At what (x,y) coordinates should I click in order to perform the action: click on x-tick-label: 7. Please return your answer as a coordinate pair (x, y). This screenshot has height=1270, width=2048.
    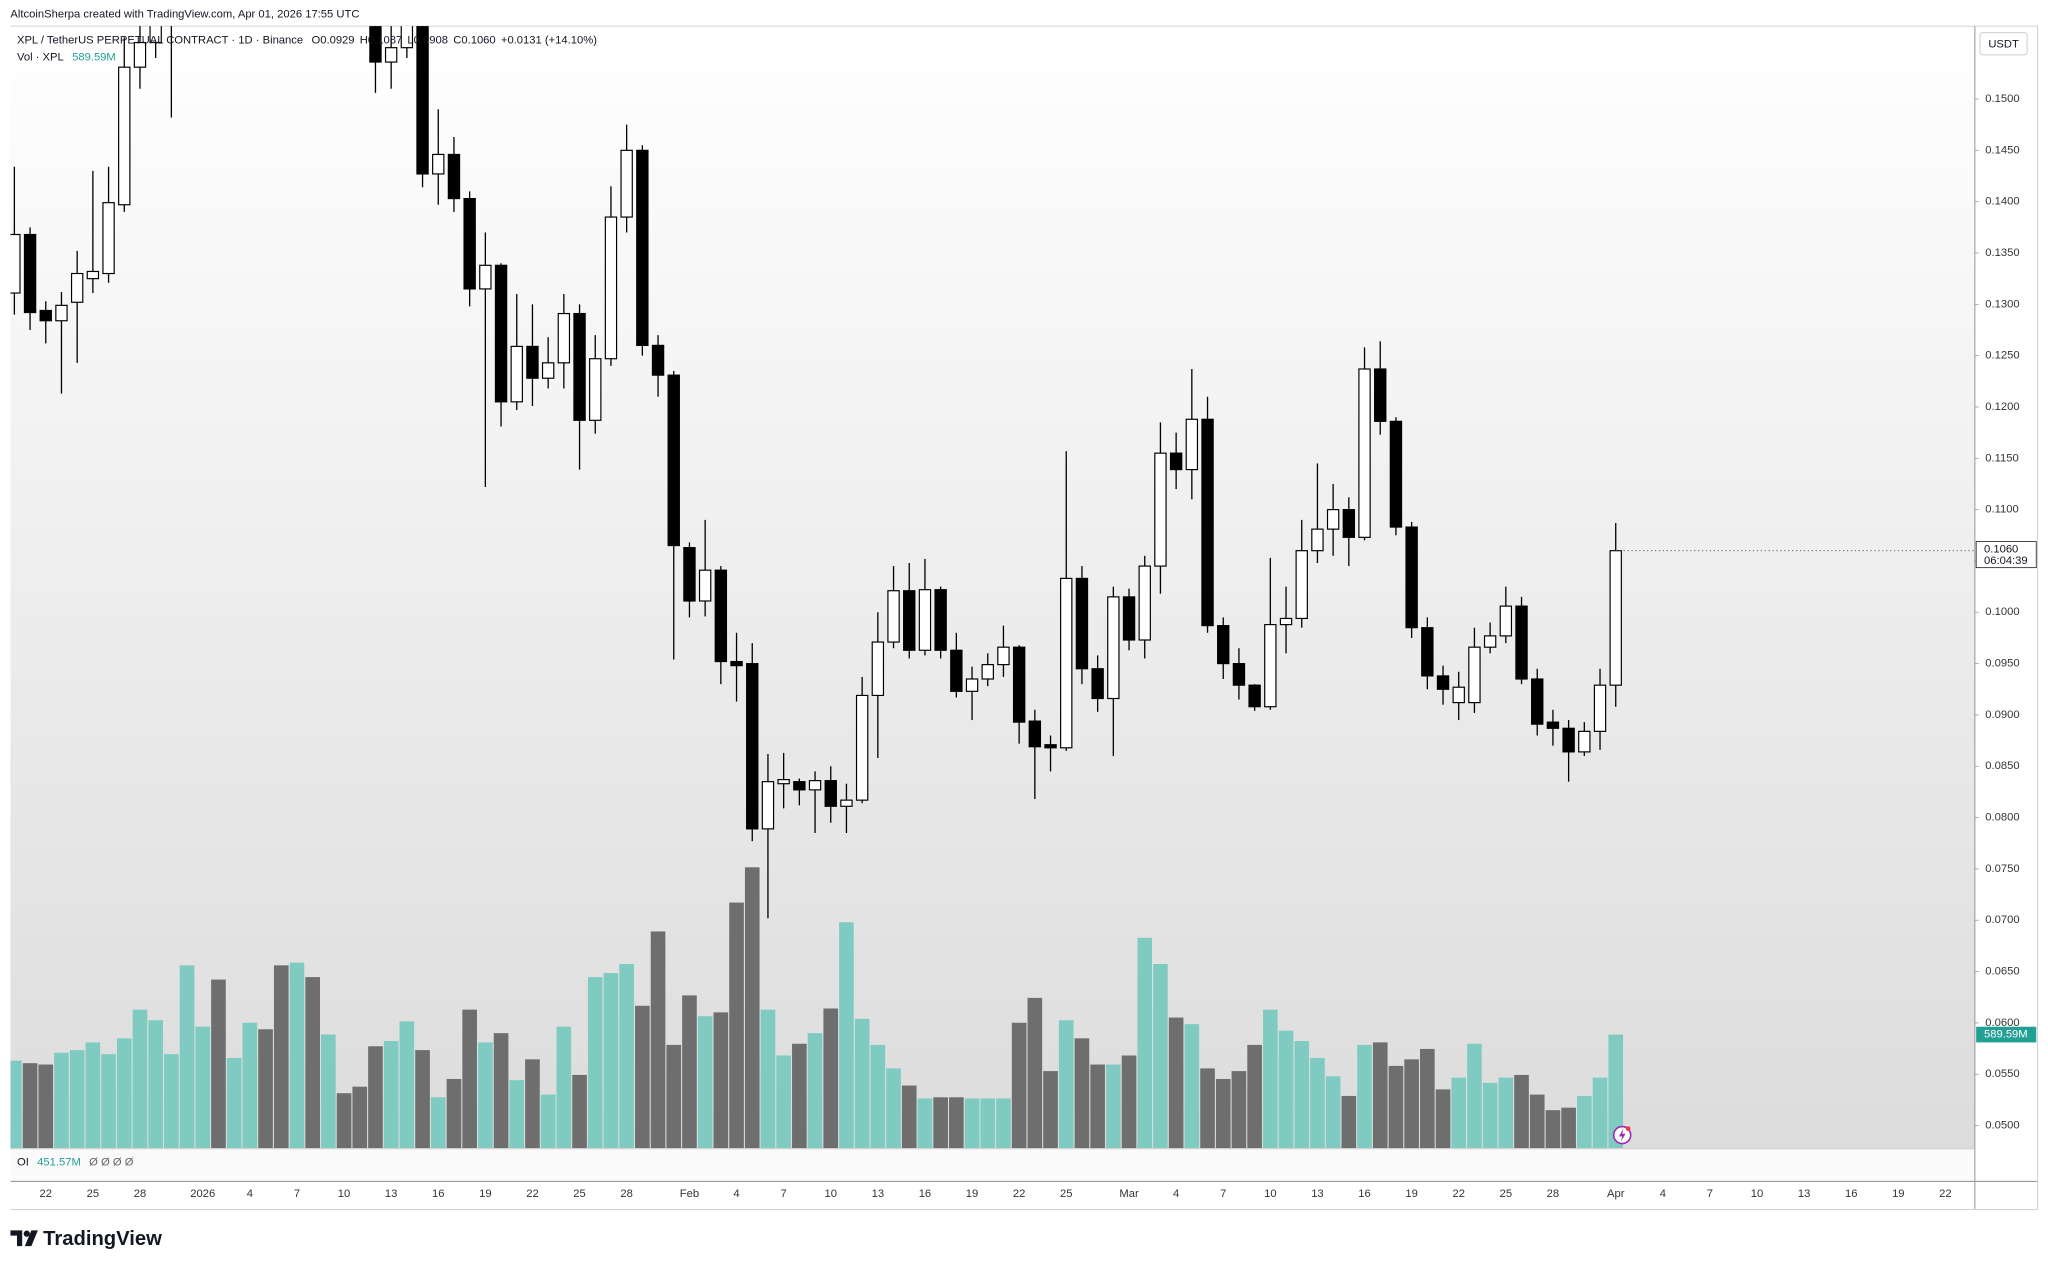
    Looking at the image, I should click on (1223, 1194).